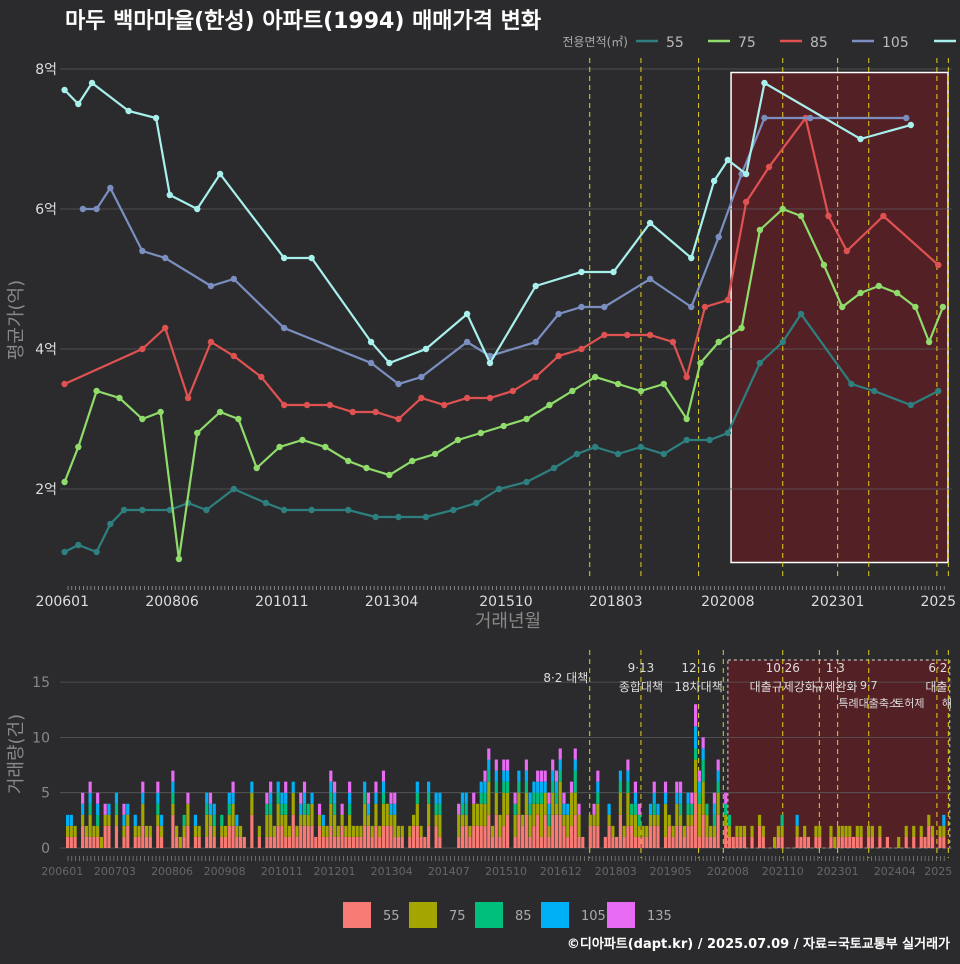 Image resolution: width=960 pixels, height=964 pixels. Describe the element at coordinates (508, 621) in the screenshot. I see `x-axis-label: 거래년월` at that location.